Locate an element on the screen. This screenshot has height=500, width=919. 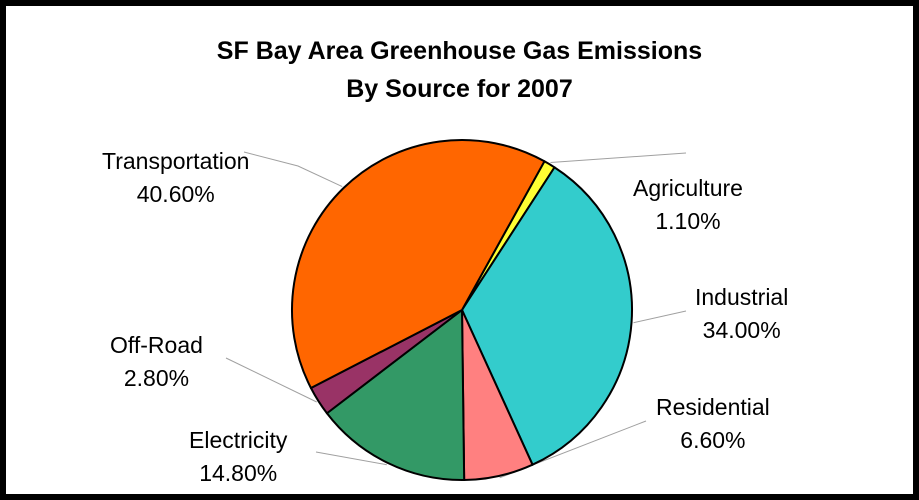
label-transportation: Transportation 40.60% is located at coordinates (175, 178).